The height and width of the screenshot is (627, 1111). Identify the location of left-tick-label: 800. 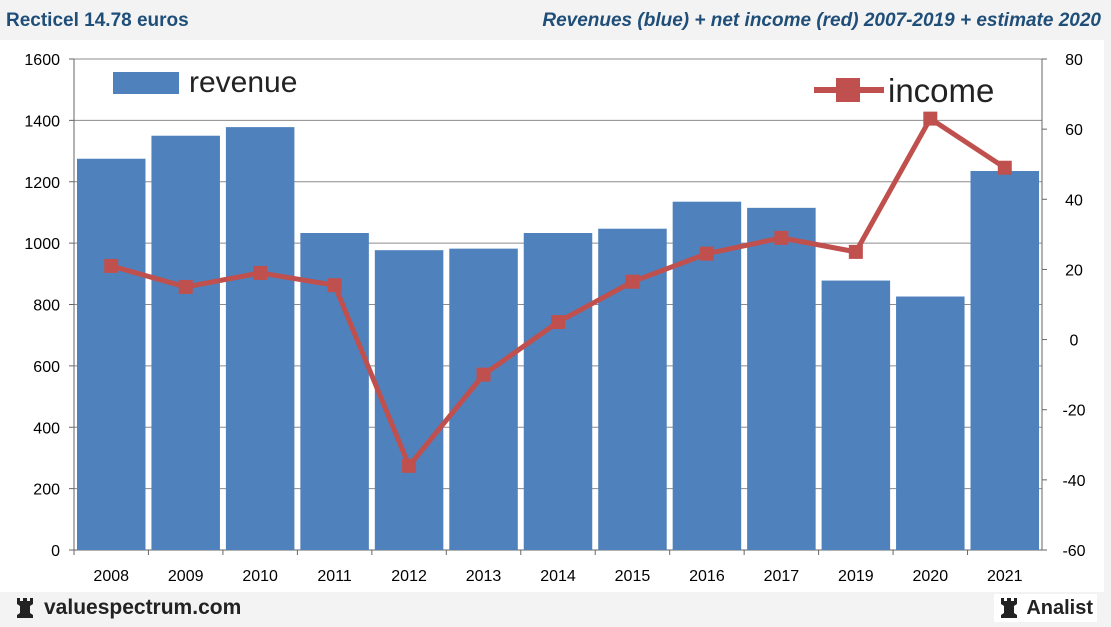
(46, 306).